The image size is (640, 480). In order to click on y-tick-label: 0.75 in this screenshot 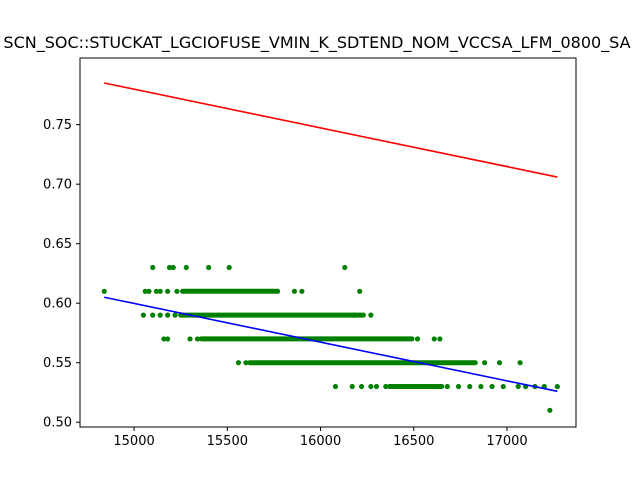, I will do `click(57, 125)`.